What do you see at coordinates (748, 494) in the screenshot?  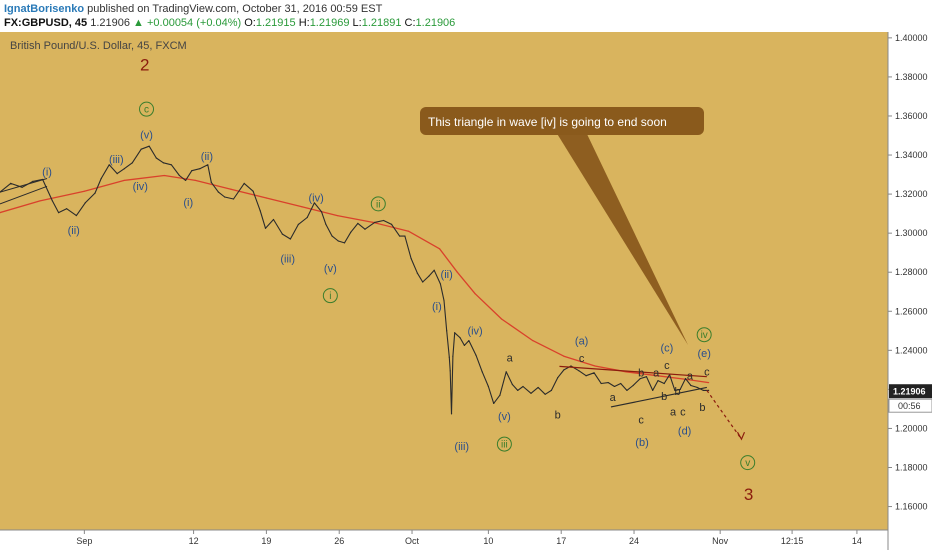 I see `wave-label: 3` at bounding box center [748, 494].